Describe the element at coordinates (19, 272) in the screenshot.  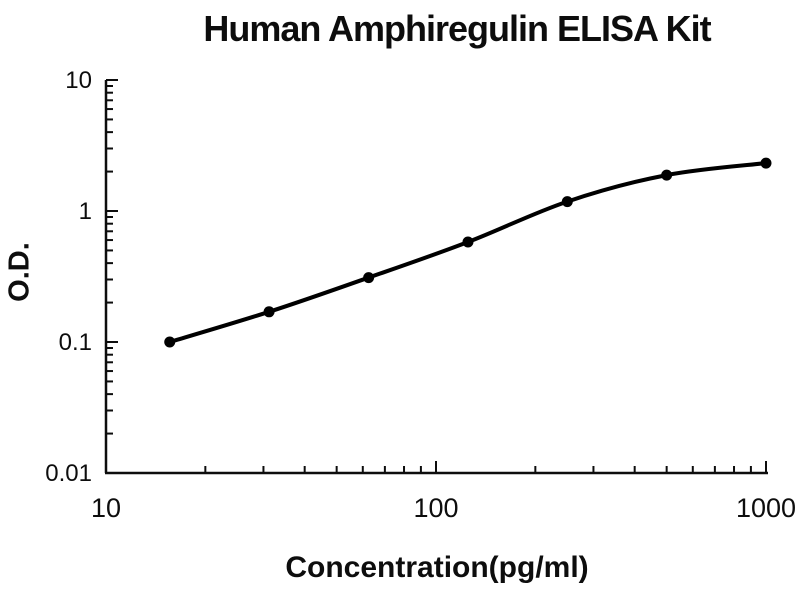
I see `y-axis-title: O.D.` at that location.